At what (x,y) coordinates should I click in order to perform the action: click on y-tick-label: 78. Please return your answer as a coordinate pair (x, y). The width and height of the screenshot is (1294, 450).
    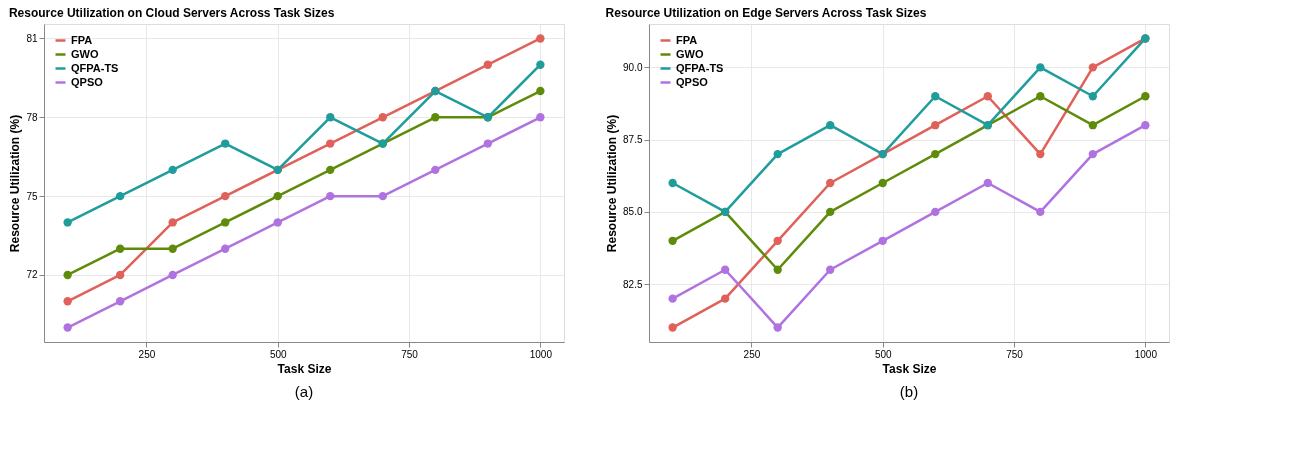
    Looking at the image, I should click on (32, 117).